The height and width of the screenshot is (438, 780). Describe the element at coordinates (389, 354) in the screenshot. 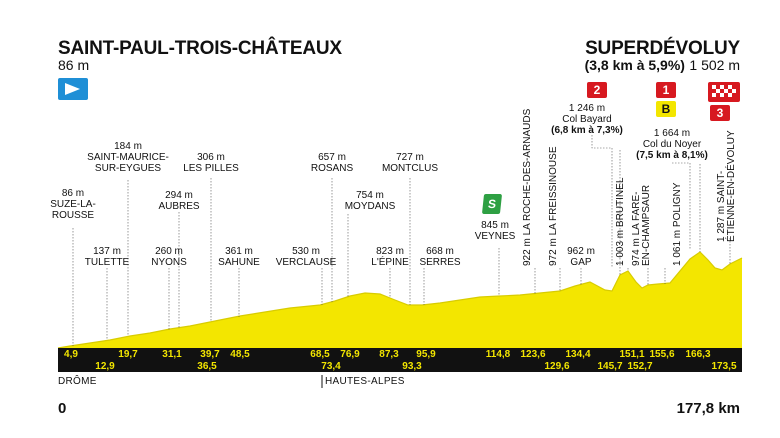

I see `km-marker: 87,3` at that location.